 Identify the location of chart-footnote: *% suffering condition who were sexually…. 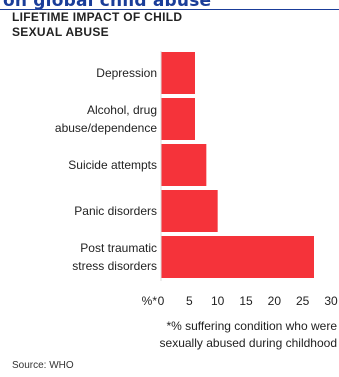
(169, 335).